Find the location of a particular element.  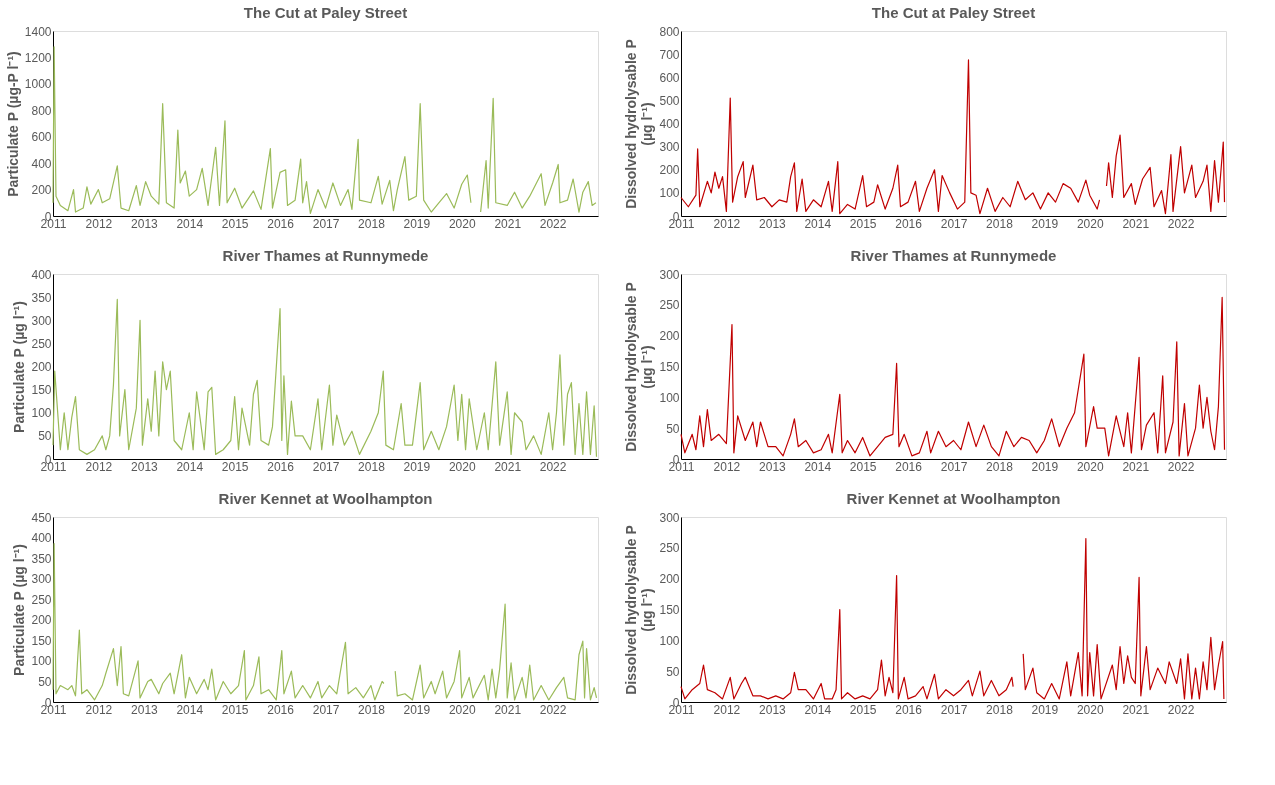

chart-title: The Cut at Paley Street is located at coordinates (953, 12).